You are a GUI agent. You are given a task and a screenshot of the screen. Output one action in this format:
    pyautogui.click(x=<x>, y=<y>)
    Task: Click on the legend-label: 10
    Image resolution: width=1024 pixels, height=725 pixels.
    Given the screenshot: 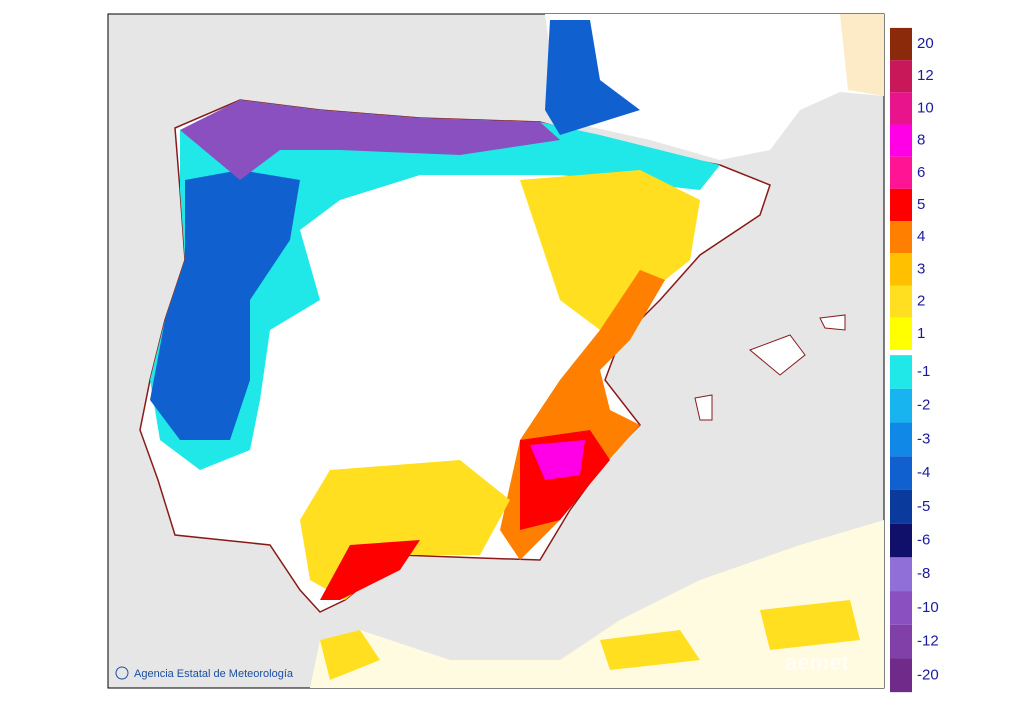 What is the action you would take?
    pyautogui.click(x=925, y=107)
    